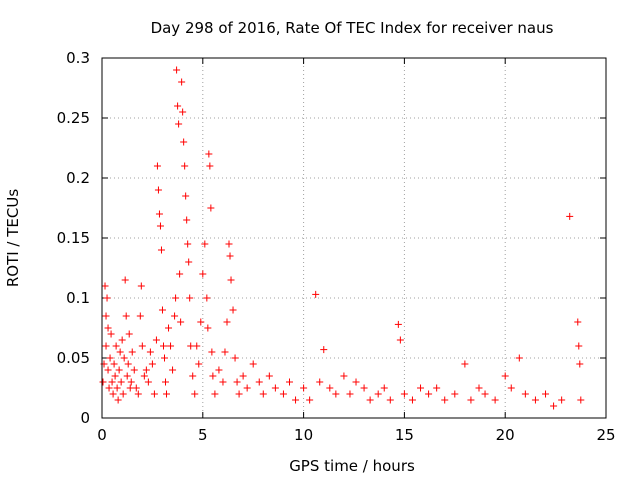 The image size is (640, 484). I want to click on y-tick-label: 0.15, so click(73, 238).